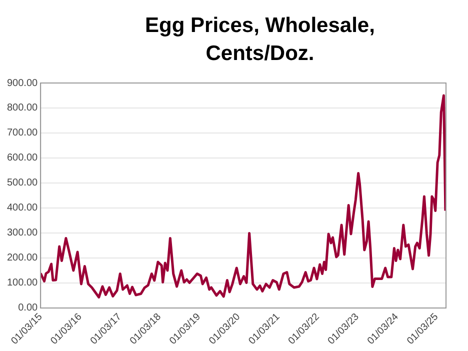 This screenshot has height=351, width=468. I want to click on chart-title: Egg Prices, Wholesale, Cents/Doz., so click(260, 40).